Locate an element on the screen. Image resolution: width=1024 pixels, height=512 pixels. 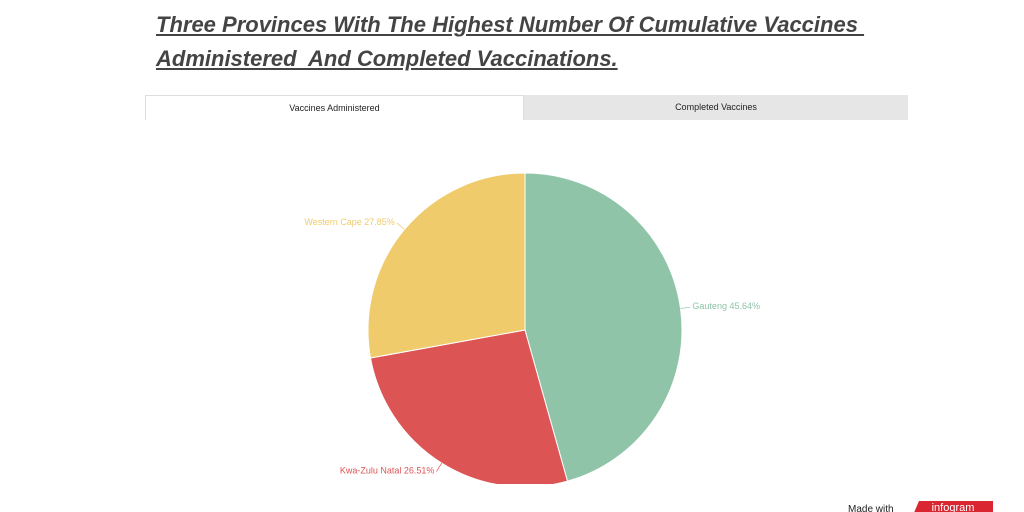
slice-label: Western Cape 27.85% is located at coordinates (349, 222).